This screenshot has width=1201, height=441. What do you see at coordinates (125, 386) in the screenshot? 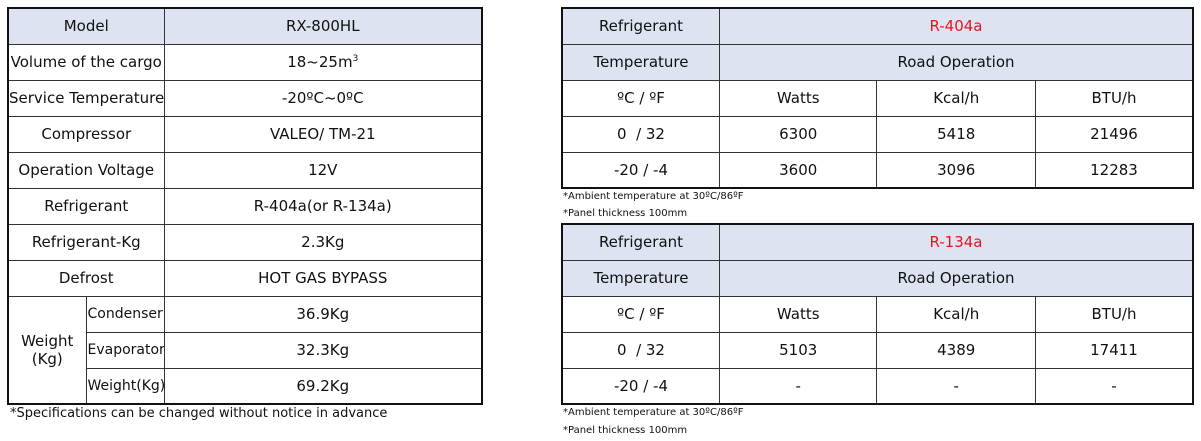
I see `weight-sub-label: Weight(Kg)` at bounding box center [125, 386].